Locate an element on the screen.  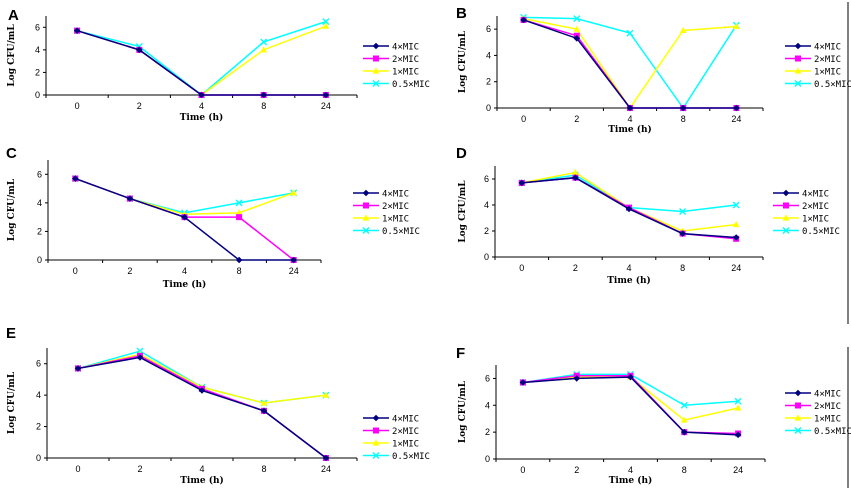
x-tick-label: 2 is located at coordinates (129, 271).